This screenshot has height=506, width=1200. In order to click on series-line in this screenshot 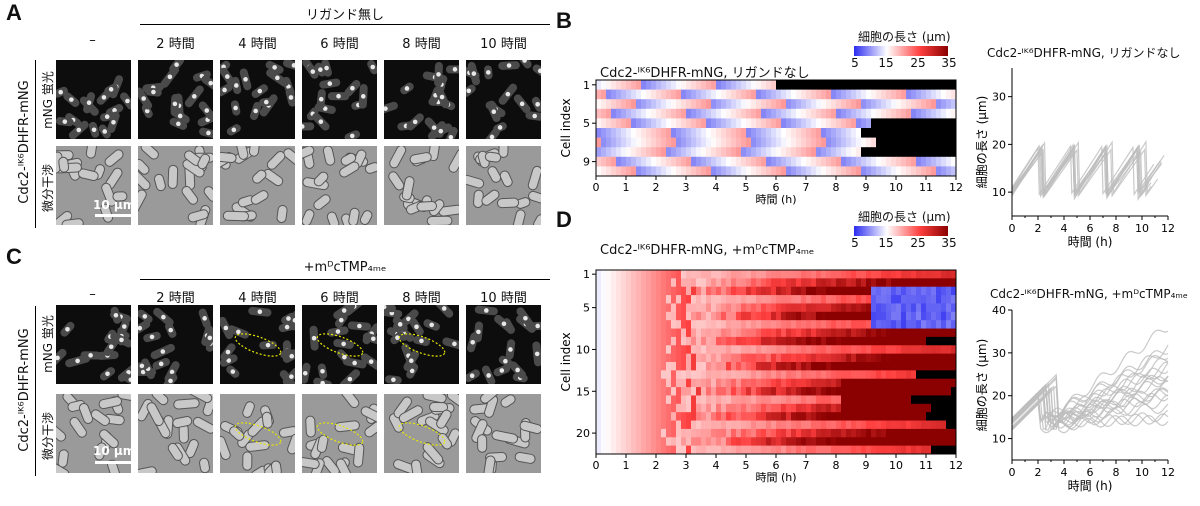, I will do `click(1083, 170)`.